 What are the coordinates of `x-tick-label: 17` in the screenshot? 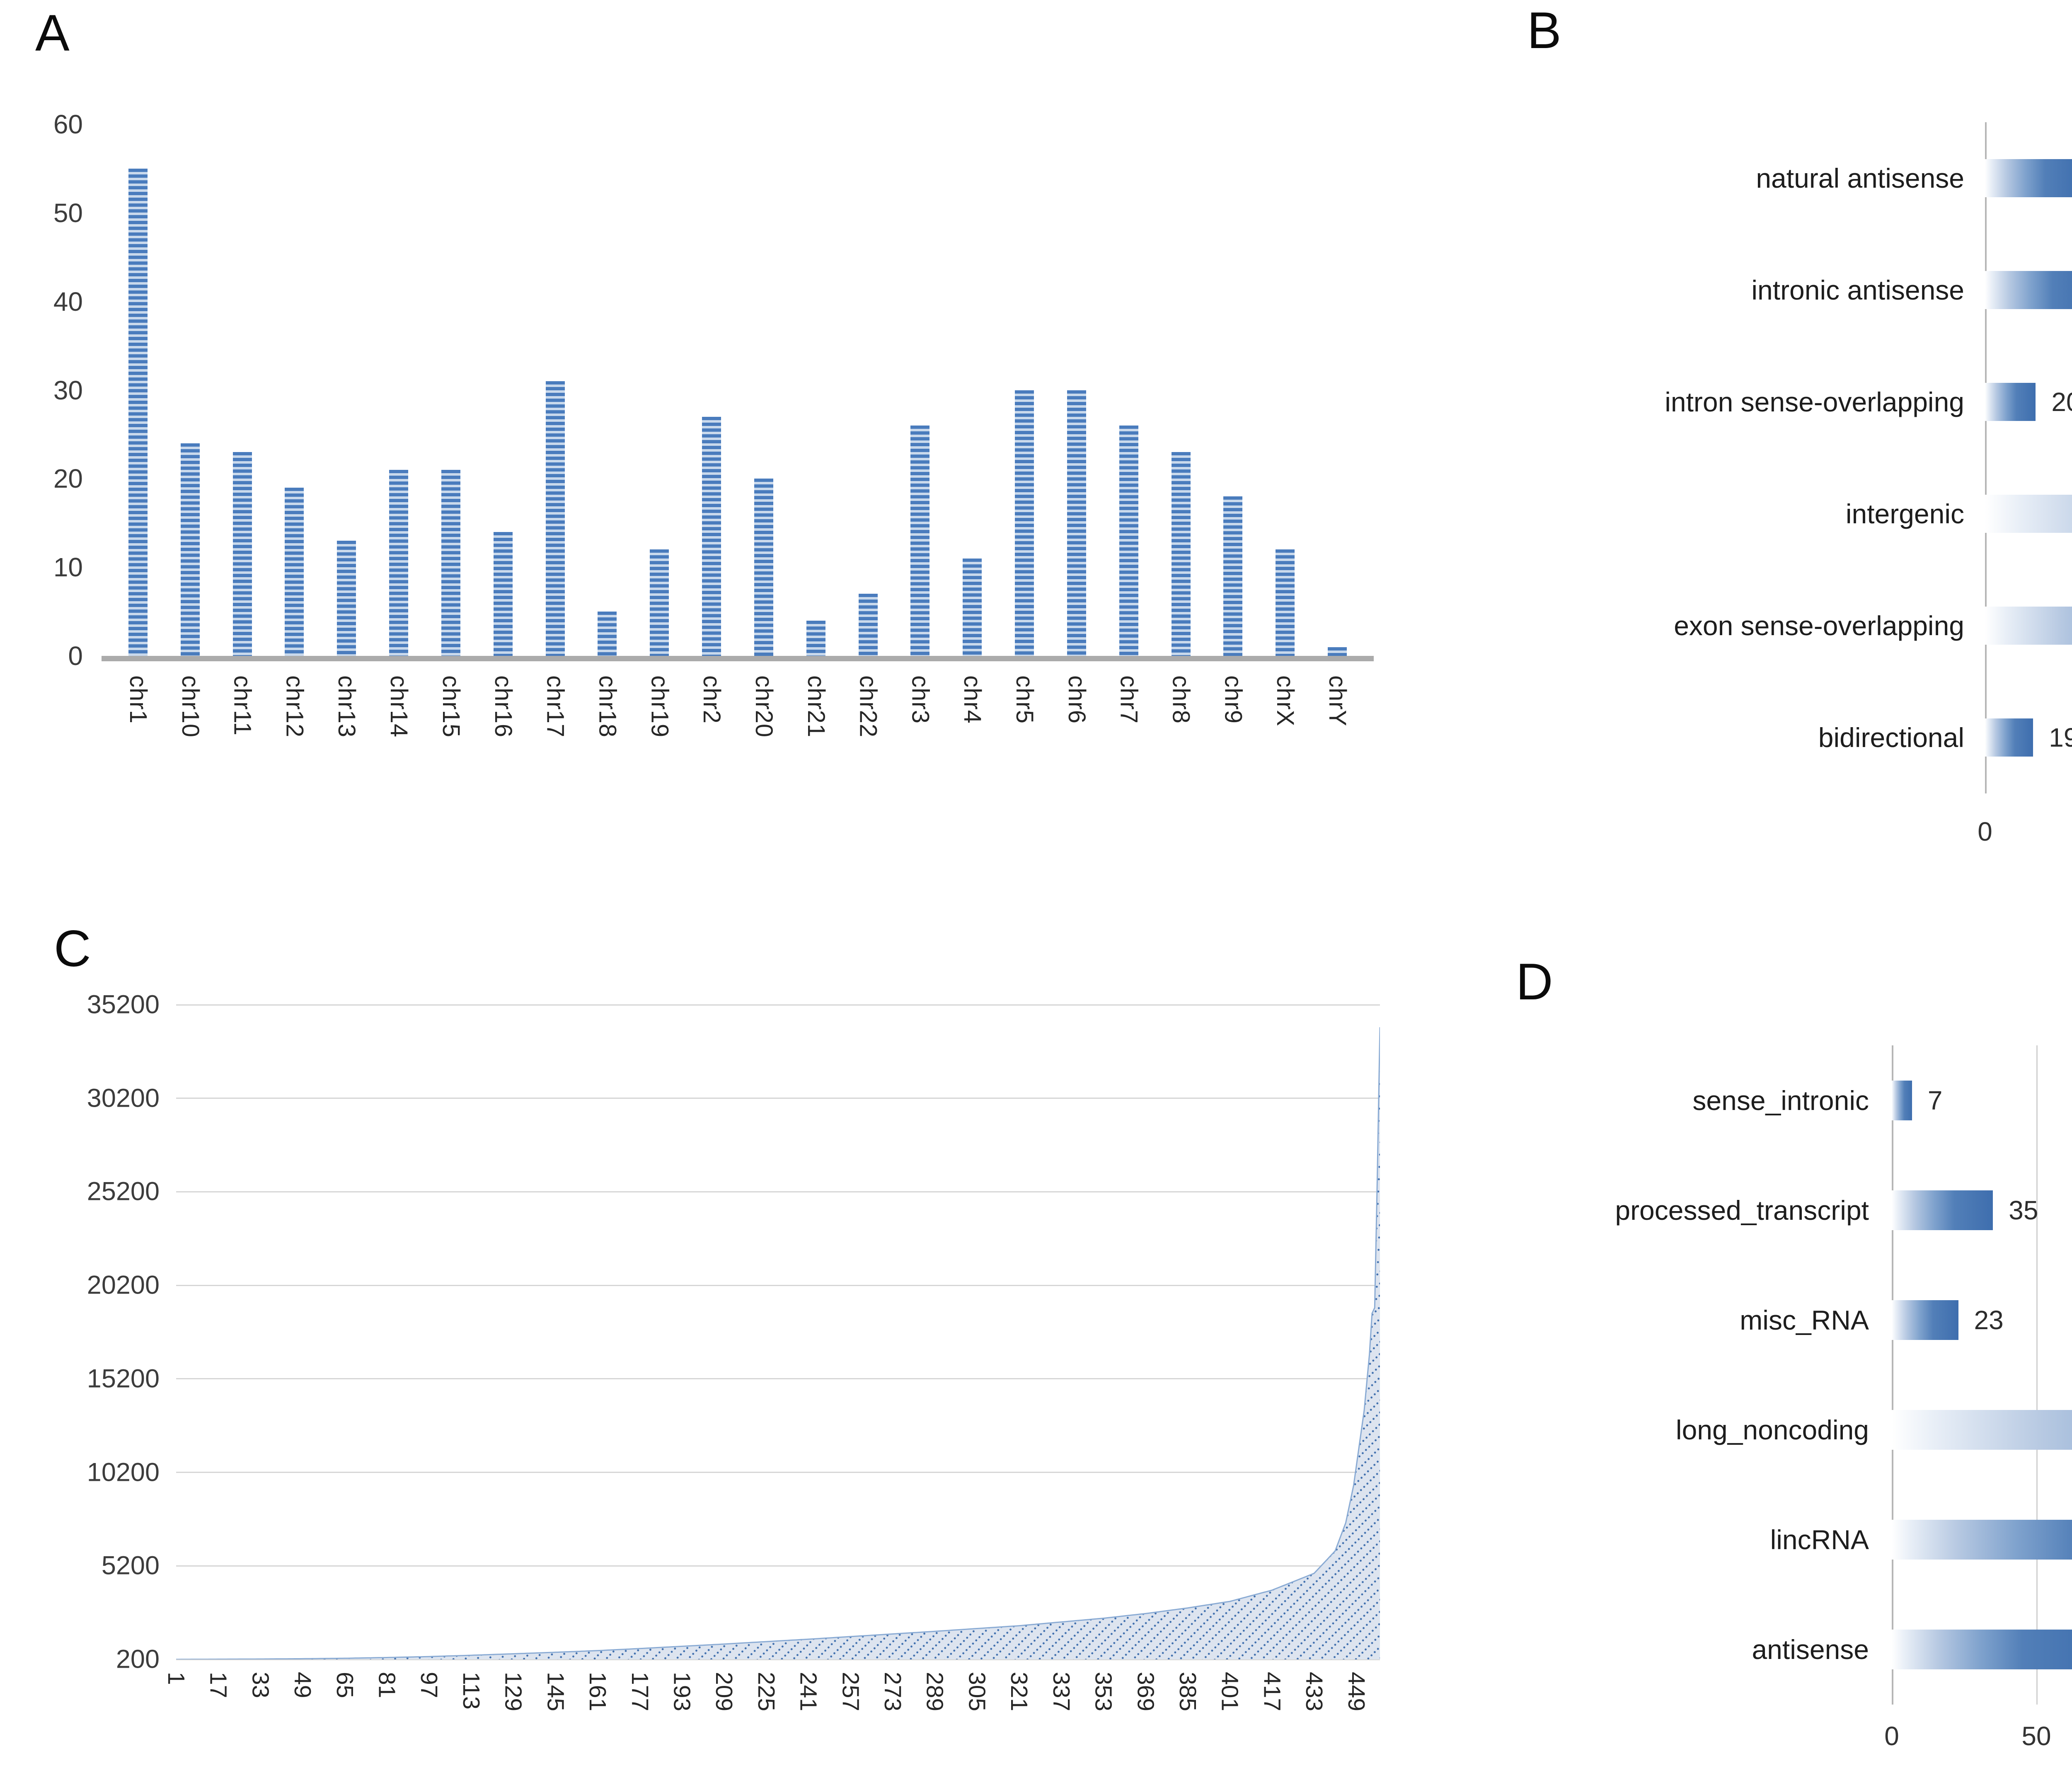 It's located at (218, 1685).